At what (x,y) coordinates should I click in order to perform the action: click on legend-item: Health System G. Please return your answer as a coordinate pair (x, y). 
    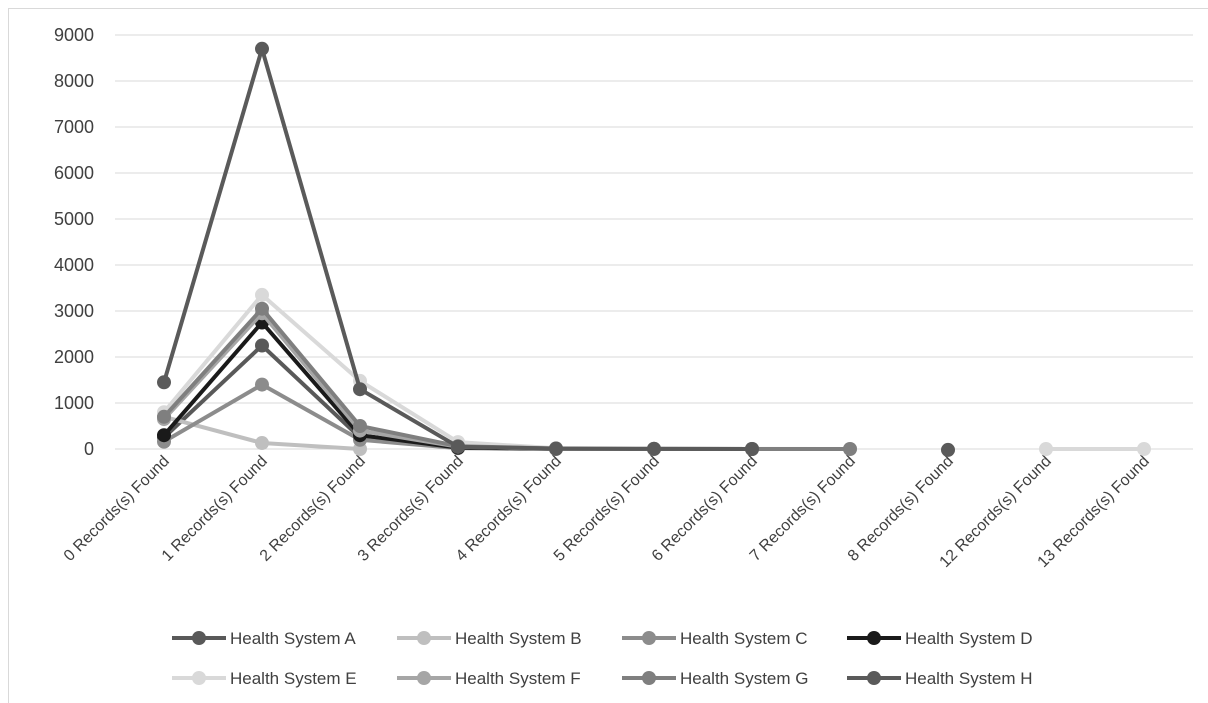
    Looking at the image, I should click on (715, 678).